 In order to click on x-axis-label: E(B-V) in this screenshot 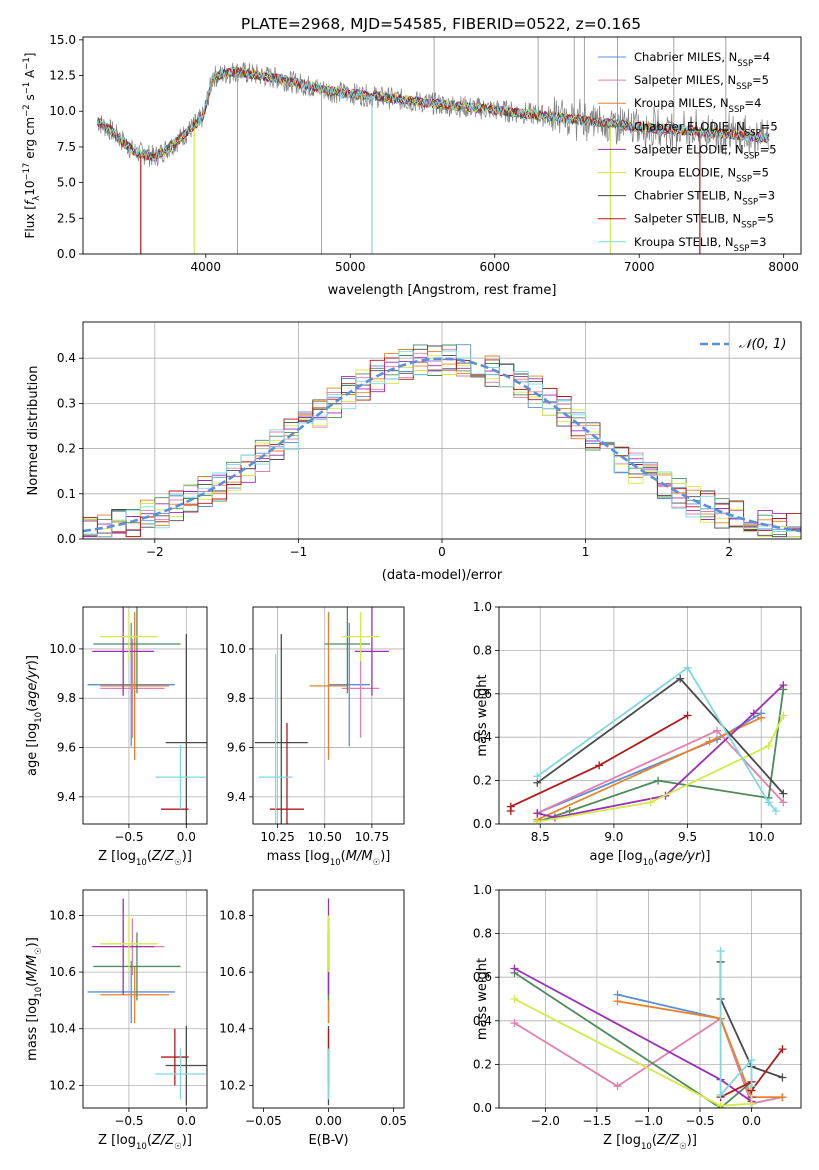, I will do `click(328, 1140)`.